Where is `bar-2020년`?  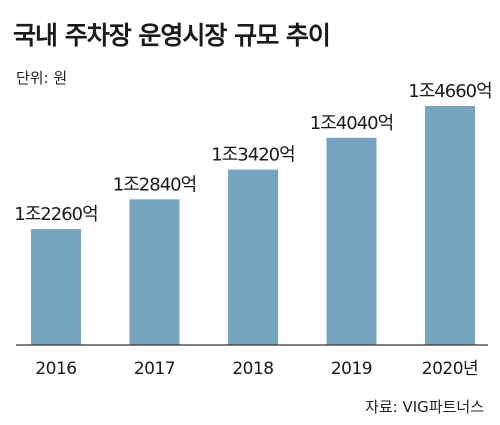 bar-2020년 is located at coordinates (450, 225).